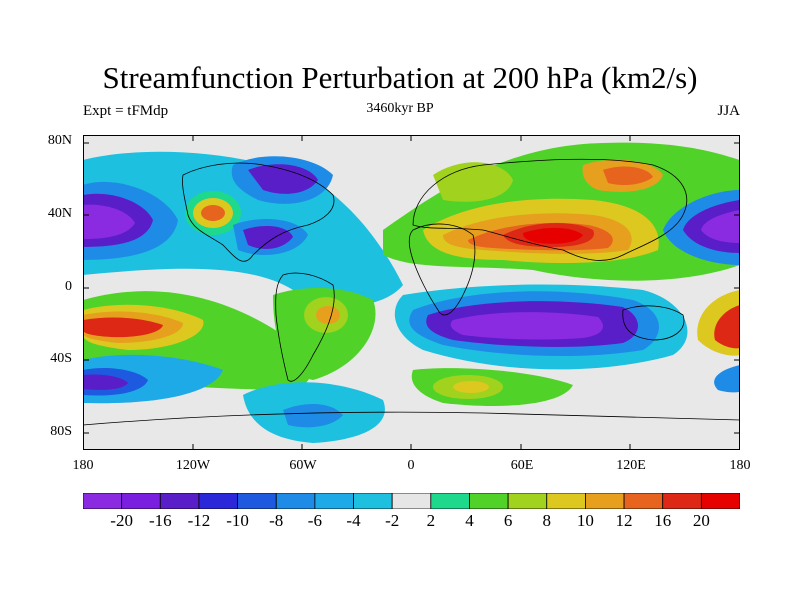 This screenshot has height=600, width=800. I want to click on y-tick-label: 80S, so click(61, 431).